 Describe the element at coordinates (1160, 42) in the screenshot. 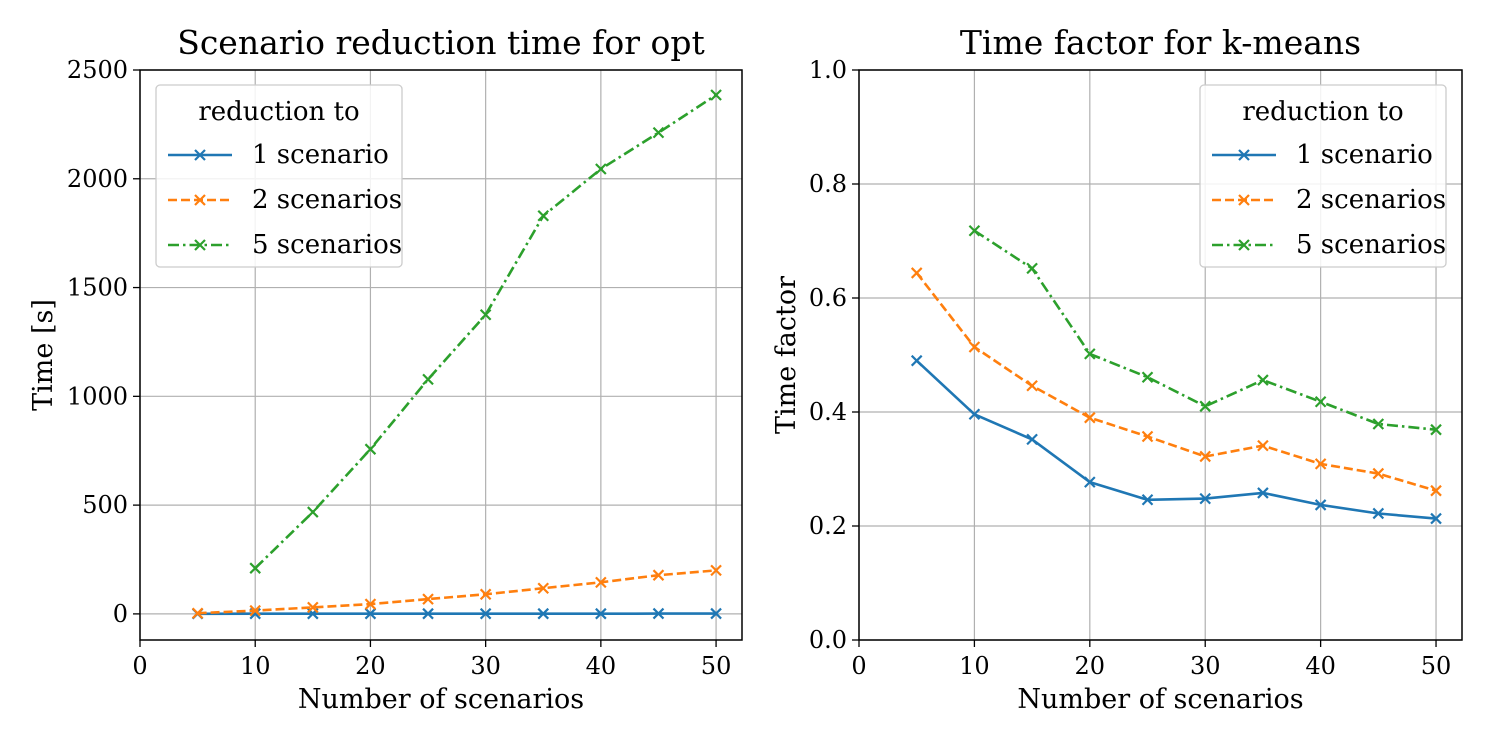

I see `chart-title: Time factor for k-means` at that location.